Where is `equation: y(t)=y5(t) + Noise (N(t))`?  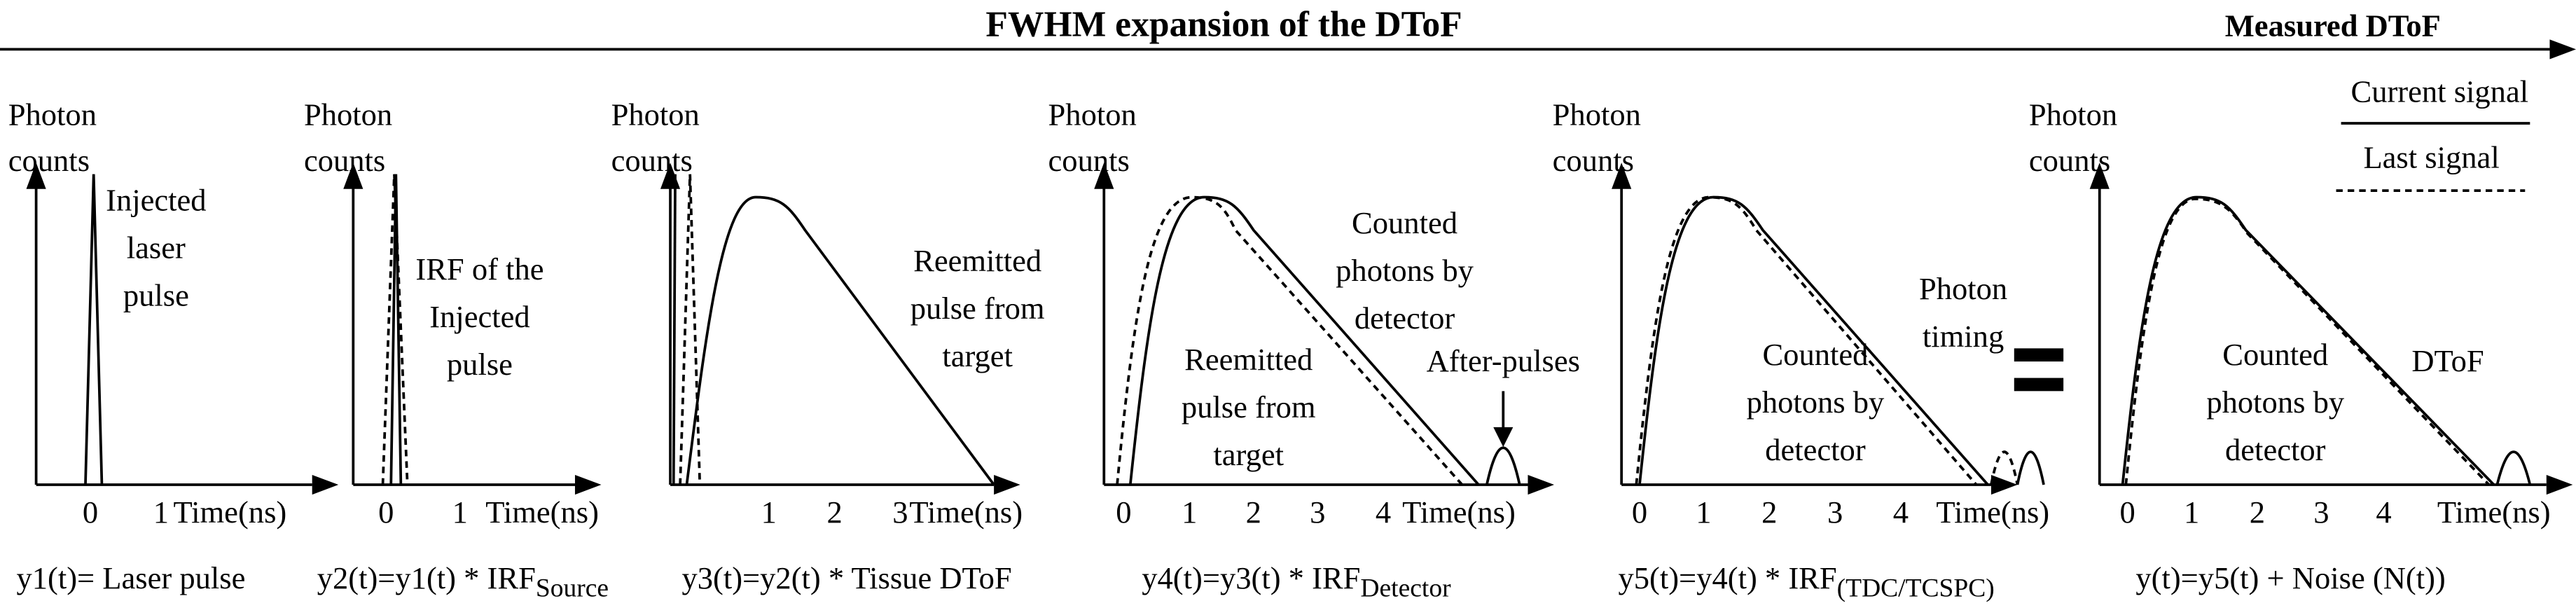 equation: y(t)=y5(t) + Noise (N(t)) is located at coordinates (2290, 577).